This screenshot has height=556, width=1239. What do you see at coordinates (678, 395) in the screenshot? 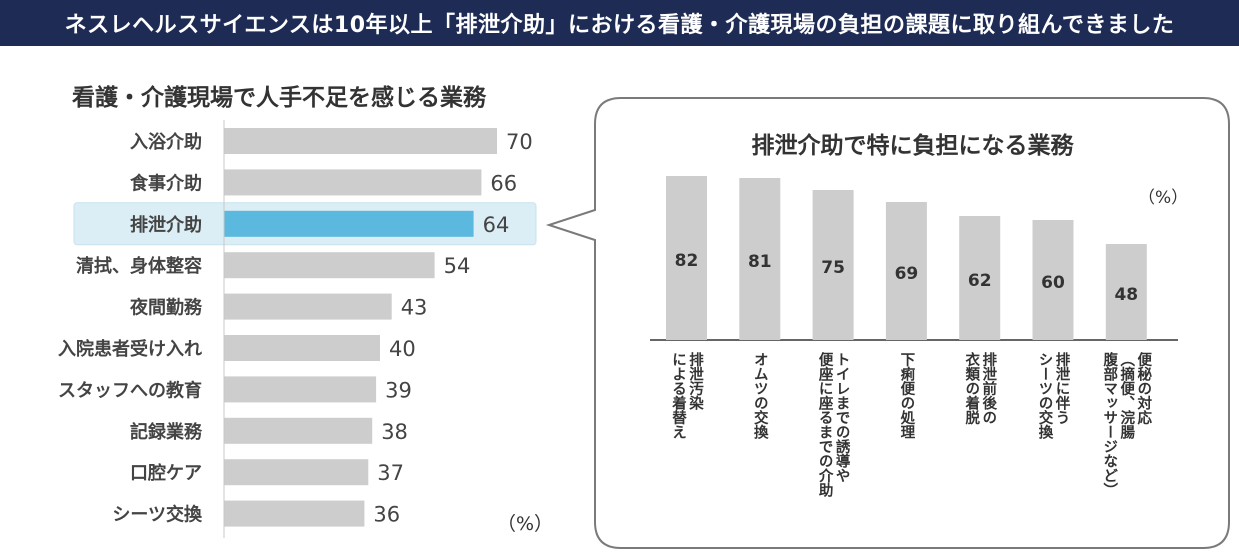
I see `category-label: による着替え` at bounding box center [678, 395].